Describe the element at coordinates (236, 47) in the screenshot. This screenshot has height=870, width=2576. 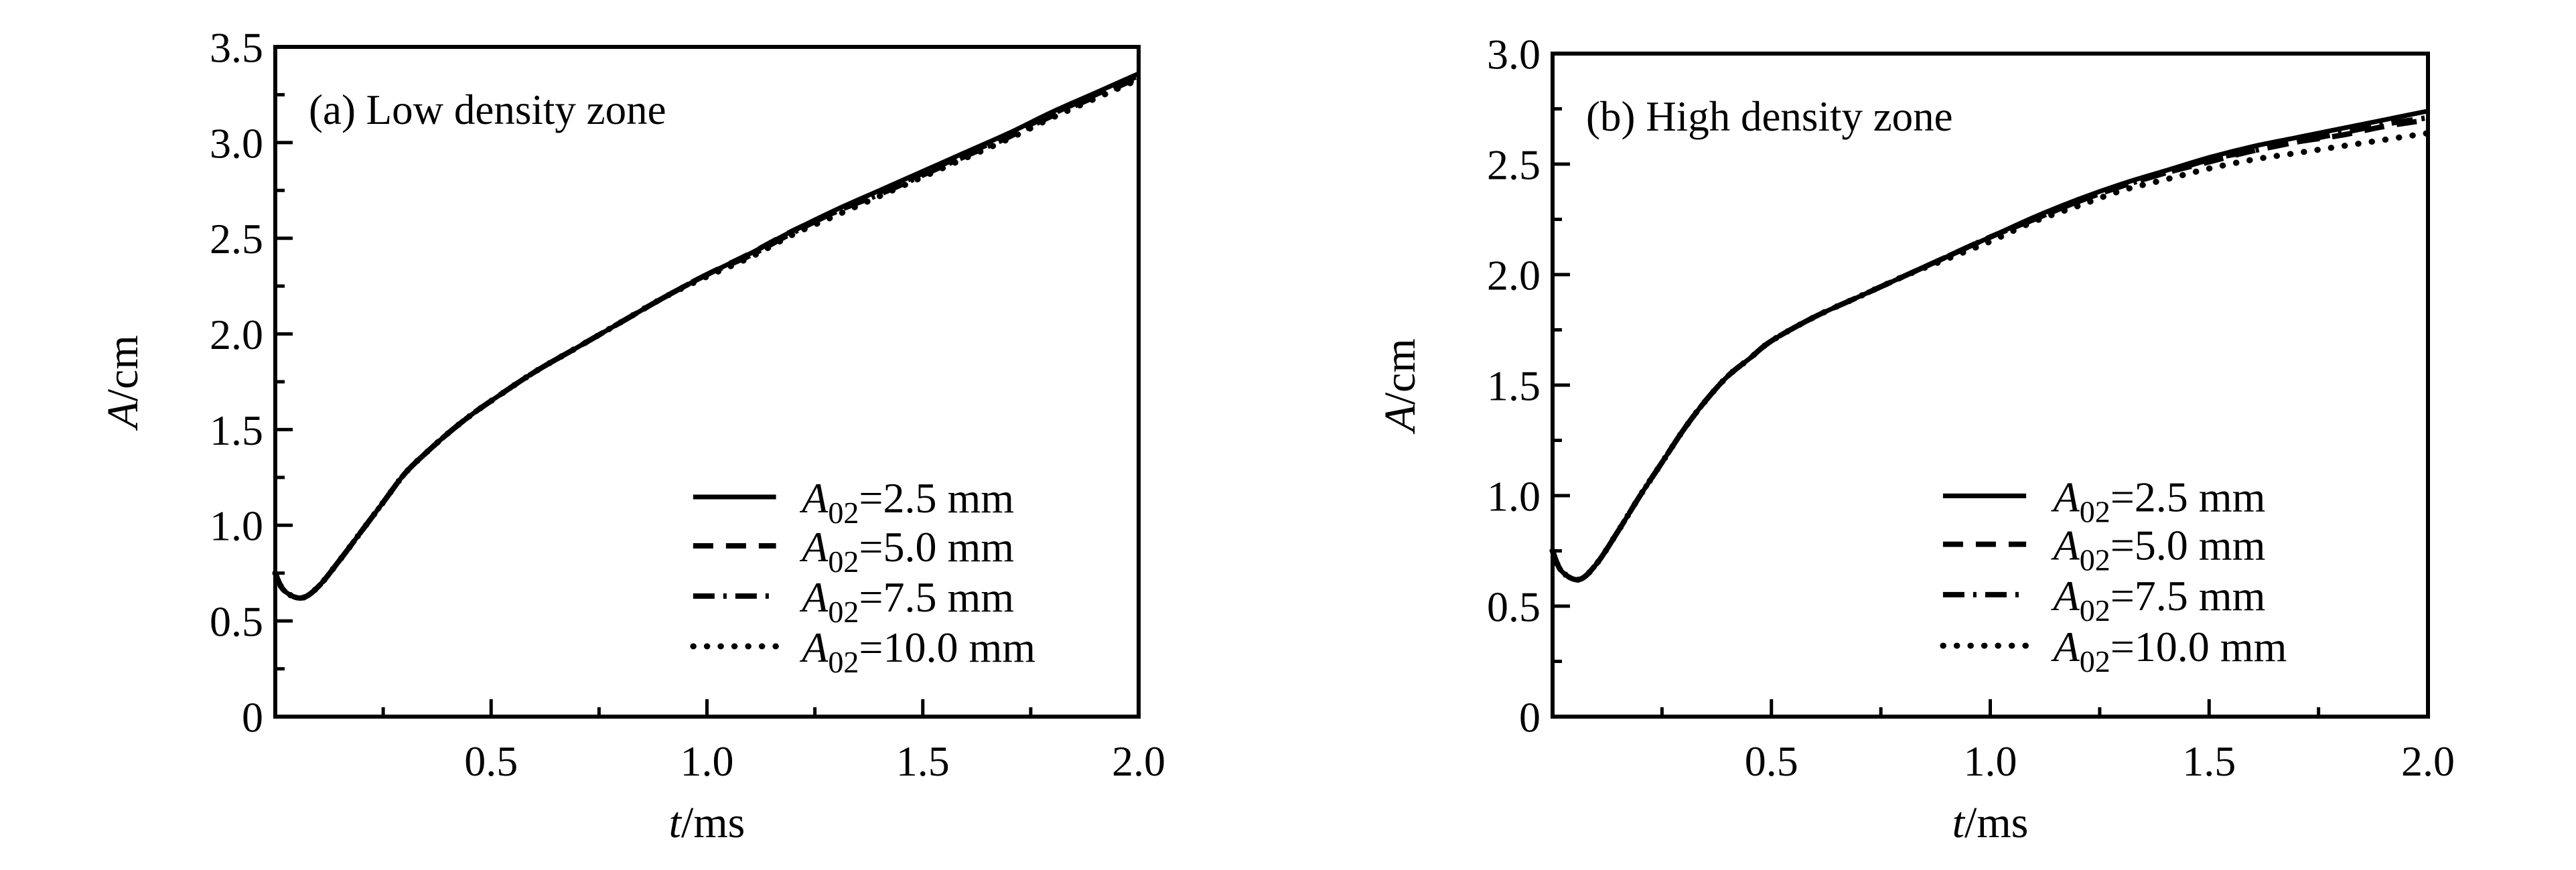
I see `y-tick-label: 3.5` at that location.